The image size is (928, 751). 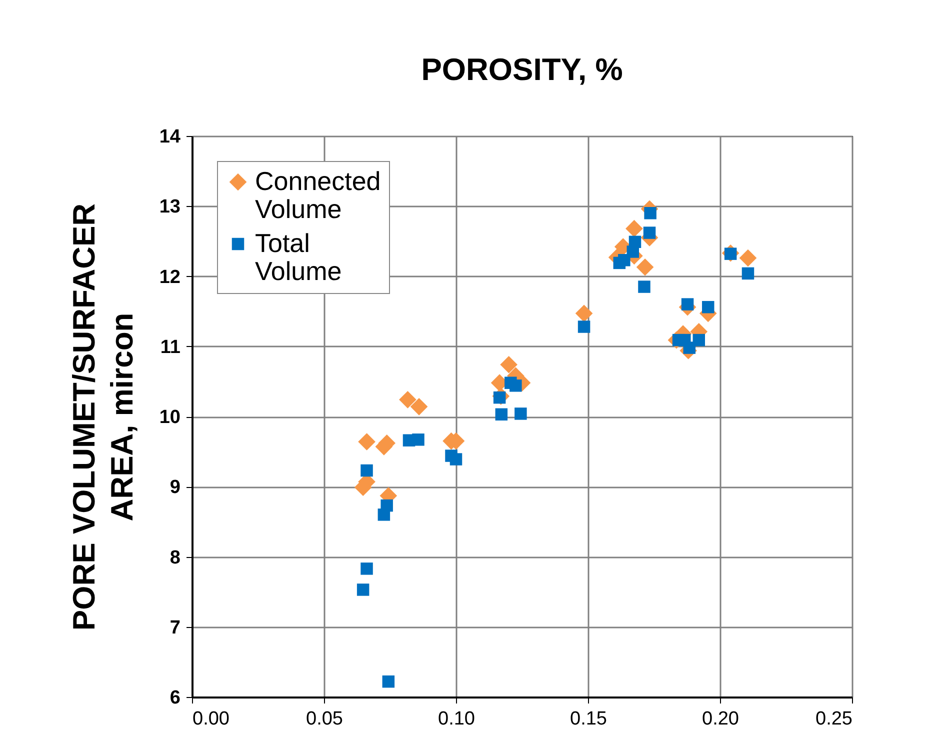 I want to click on x-tick-label: 0.00, so click(x=211, y=719).